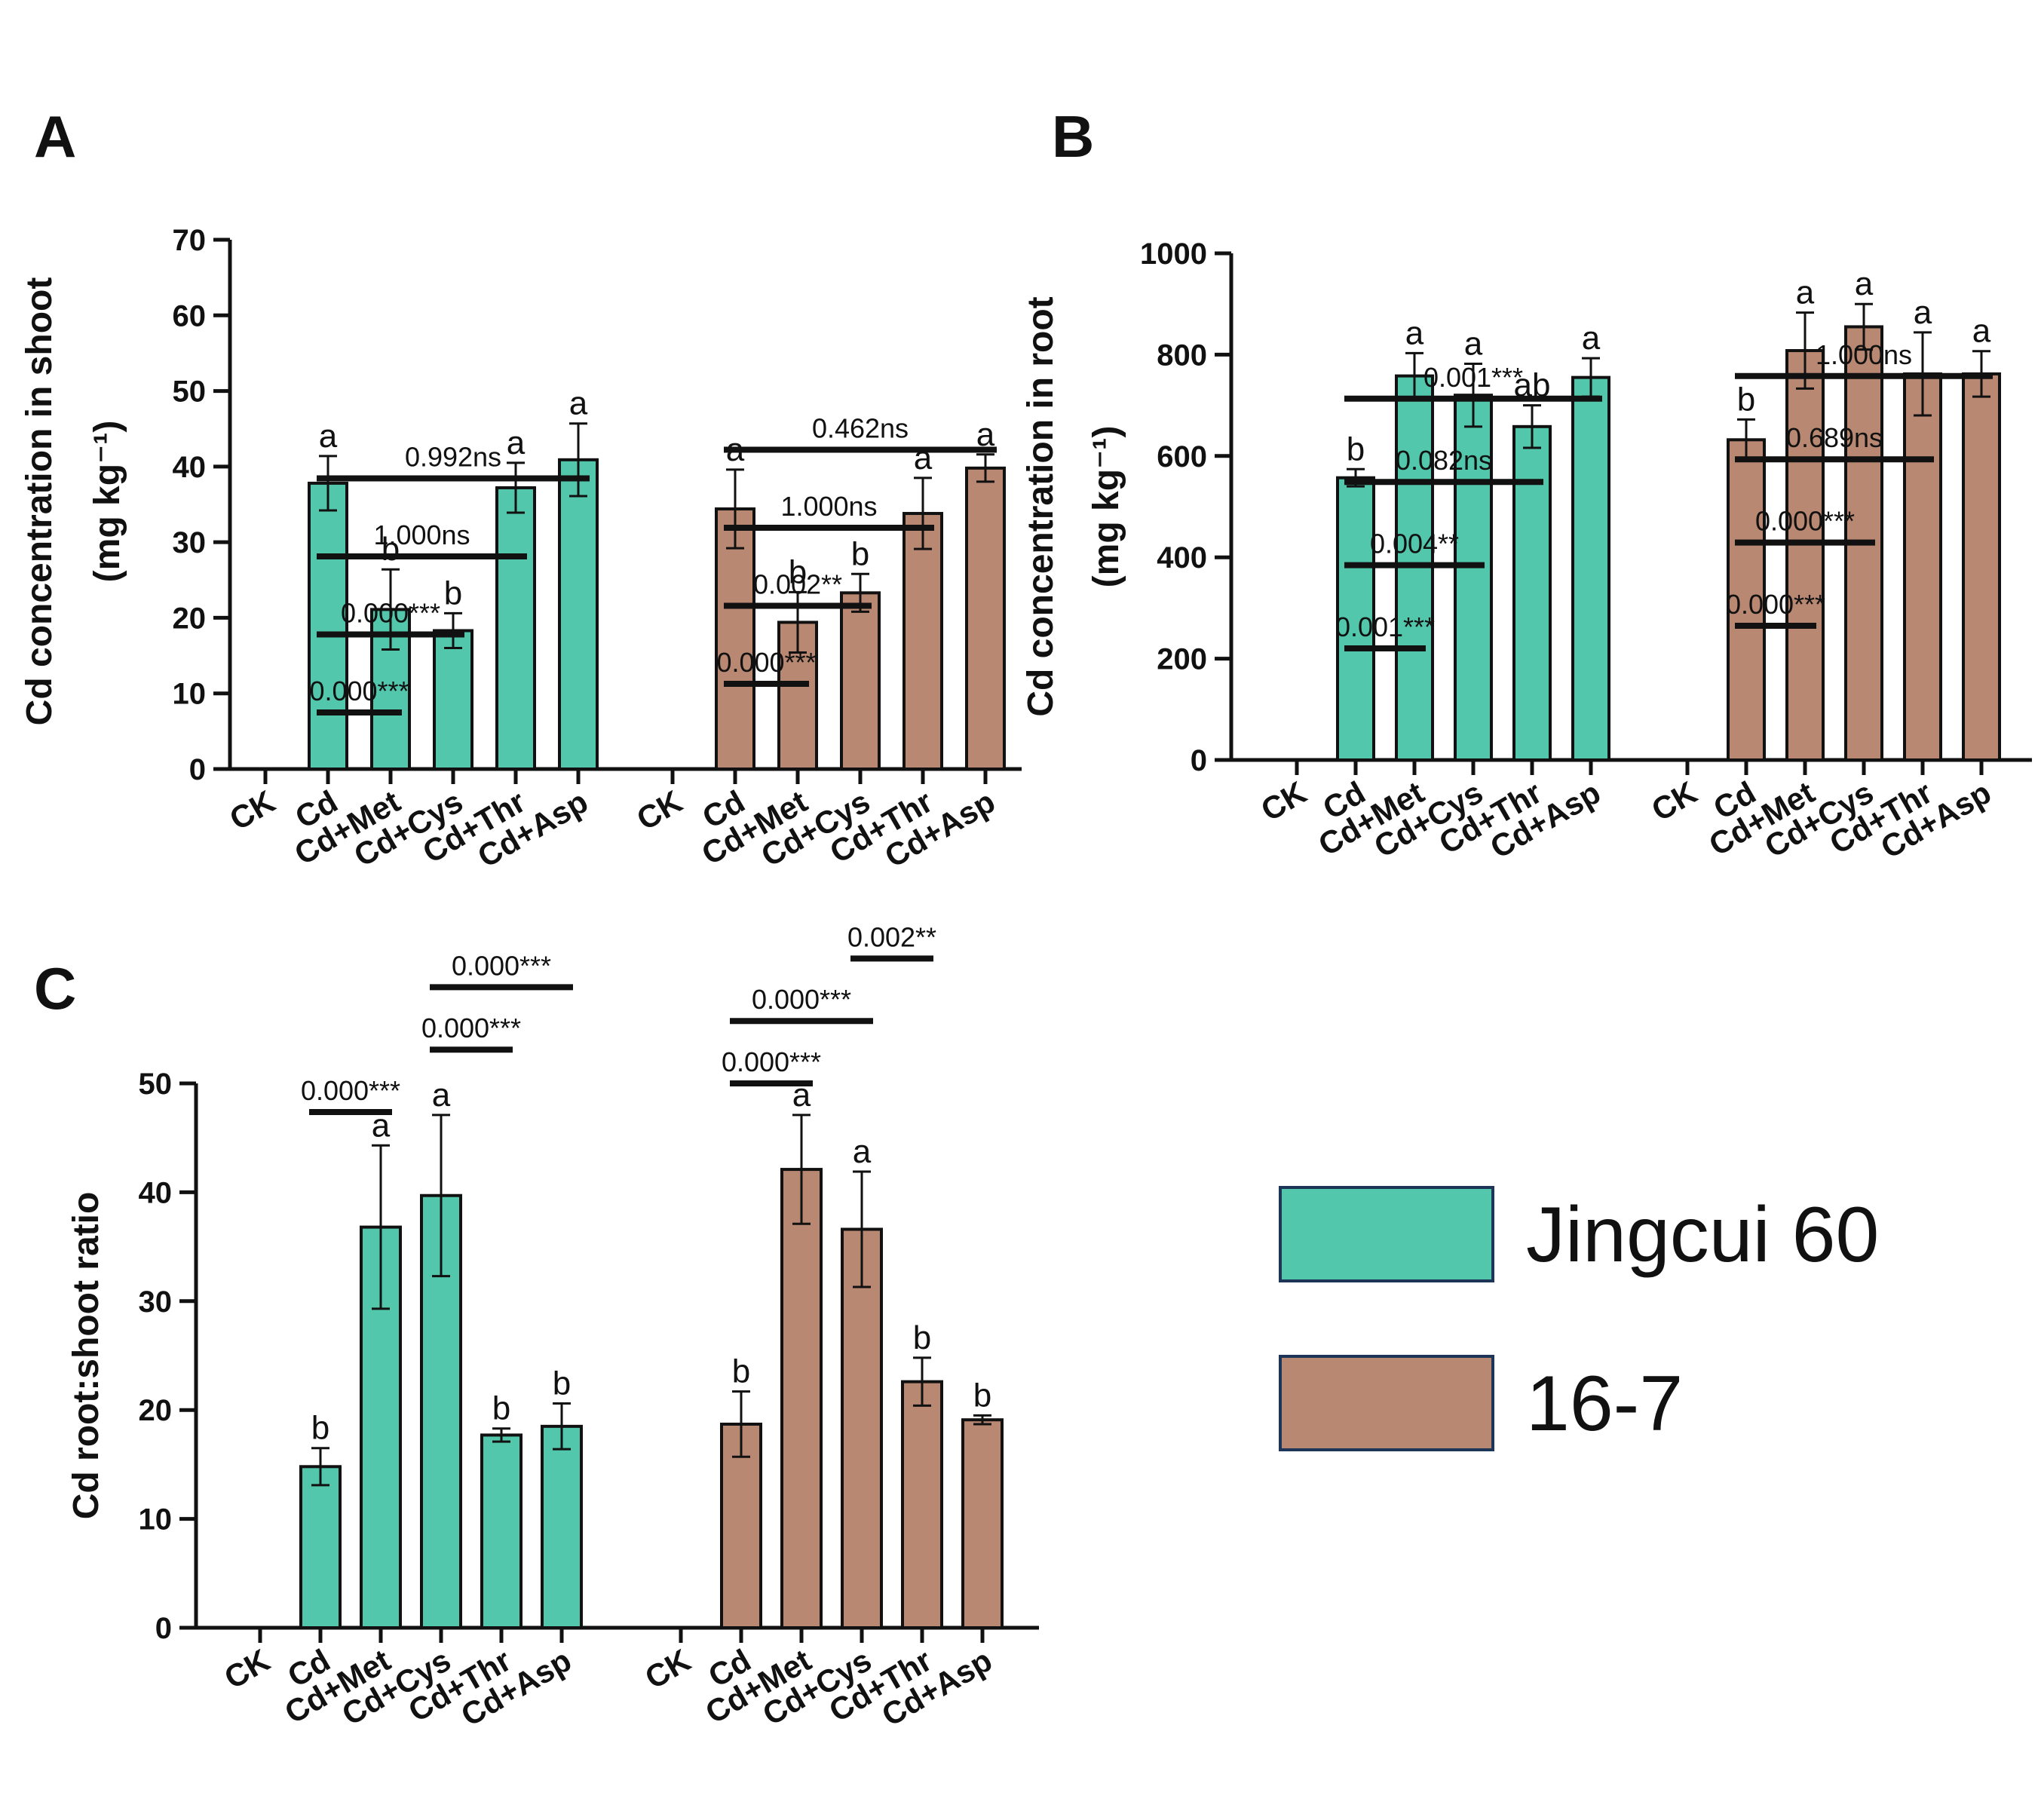 This screenshot has height=1820, width=2041. What do you see at coordinates (1182, 355) in the screenshot?
I see `y-tick-label: 800` at bounding box center [1182, 355].